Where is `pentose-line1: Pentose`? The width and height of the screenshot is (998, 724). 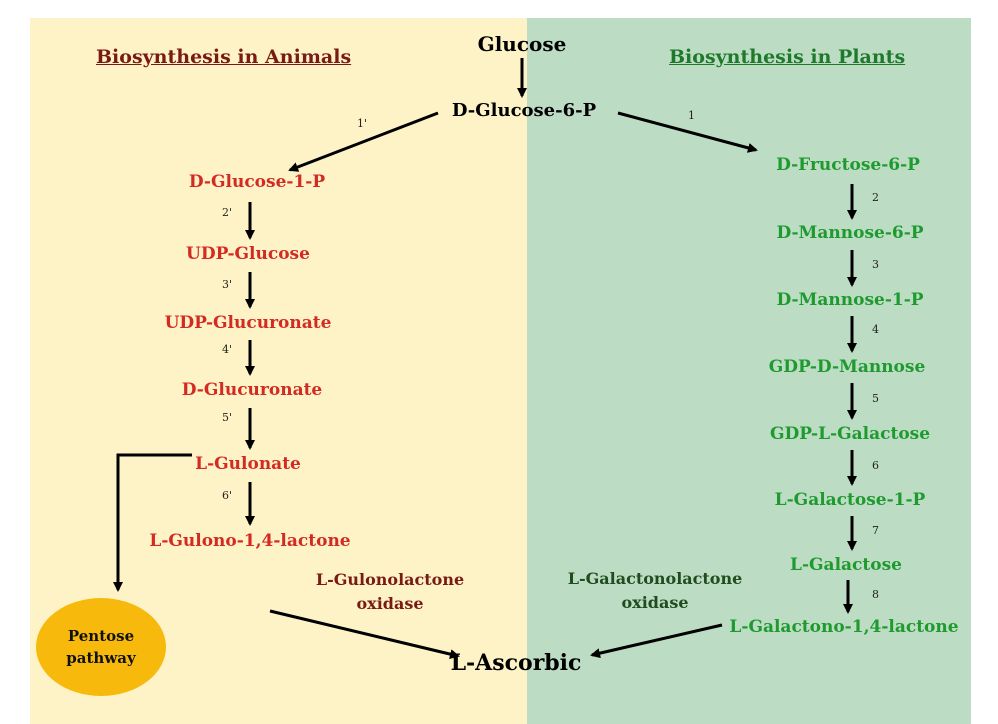 pentose-line1: Pentose is located at coordinates (101, 636).